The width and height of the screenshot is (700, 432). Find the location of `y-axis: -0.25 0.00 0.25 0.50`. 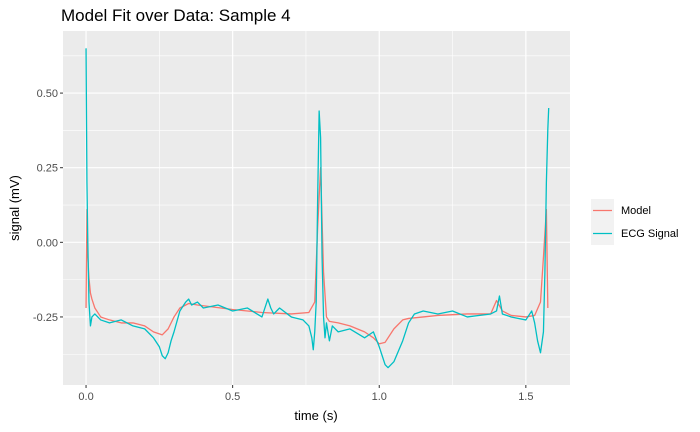

y-axis: -0.25 0.00 0.25 0.50 is located at coordinates (48, 206).